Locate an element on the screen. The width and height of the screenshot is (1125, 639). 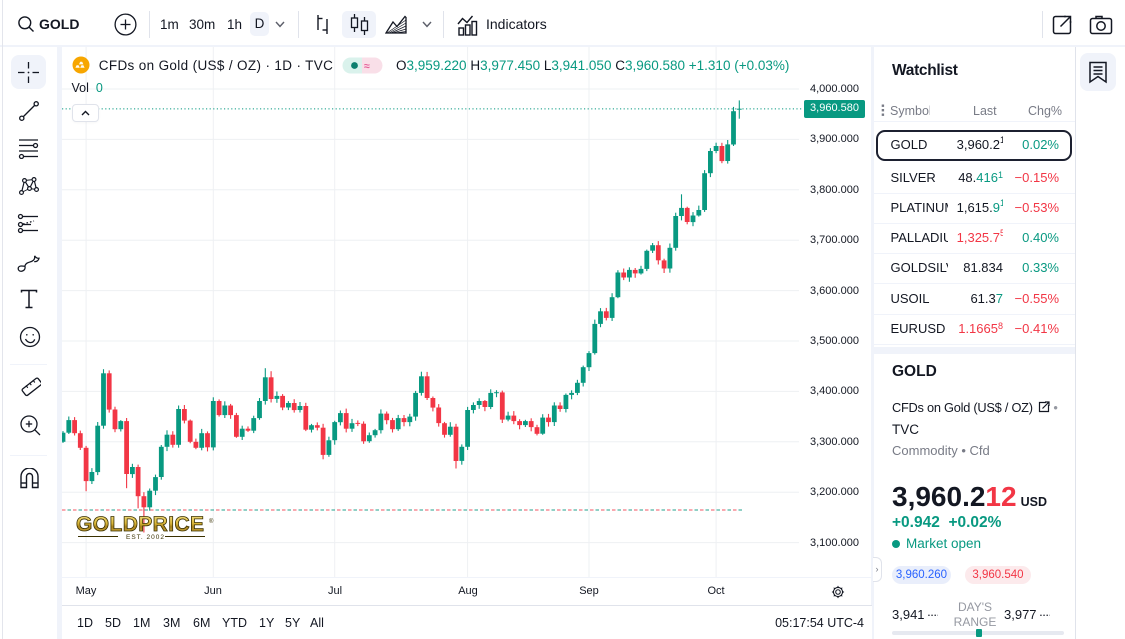
svg-text: EST. 2002 is located at coordinates (145, 537).